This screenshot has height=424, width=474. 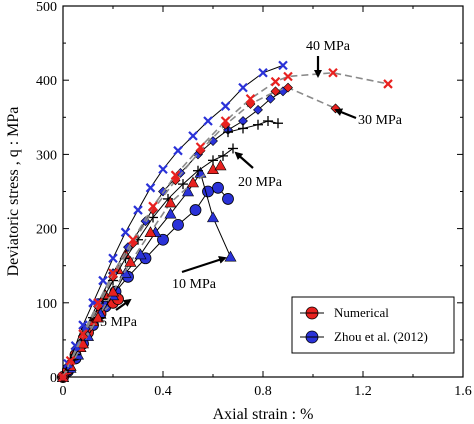 What do you see at coordinates (46, 7) in the screenshot?
I see `y-tick-label: 500` at bounding box center [46, 7].